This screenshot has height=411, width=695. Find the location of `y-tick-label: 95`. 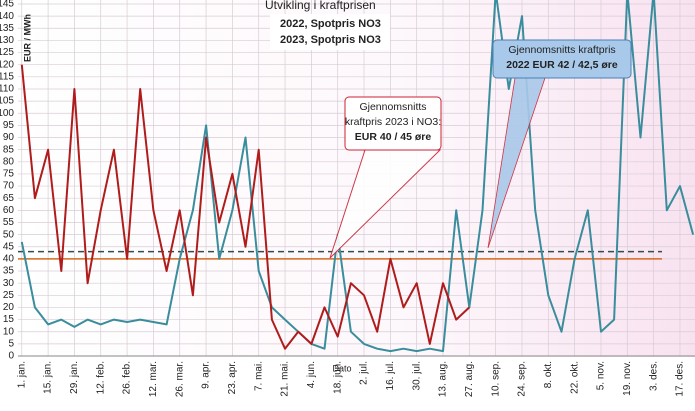

y-tick-label: 95 is located at coordinates (9, 125).